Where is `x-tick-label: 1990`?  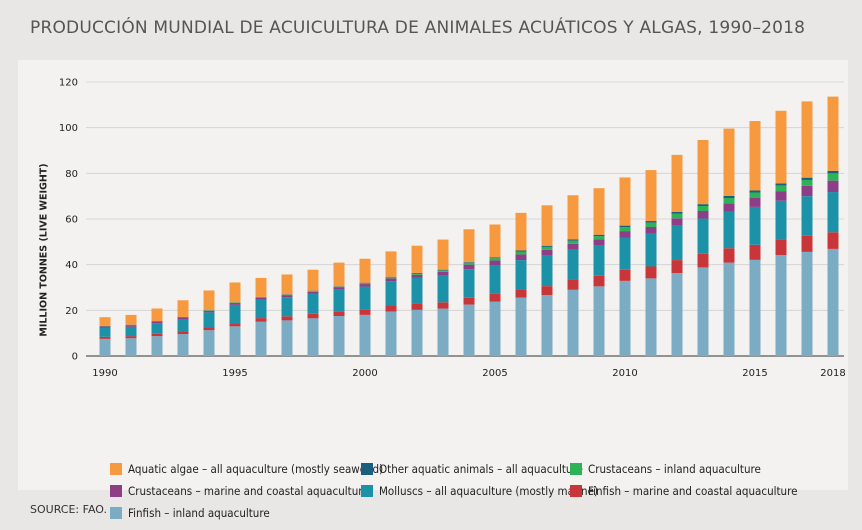
x-tick-label: 1990 is located at coordinates (104, 373).